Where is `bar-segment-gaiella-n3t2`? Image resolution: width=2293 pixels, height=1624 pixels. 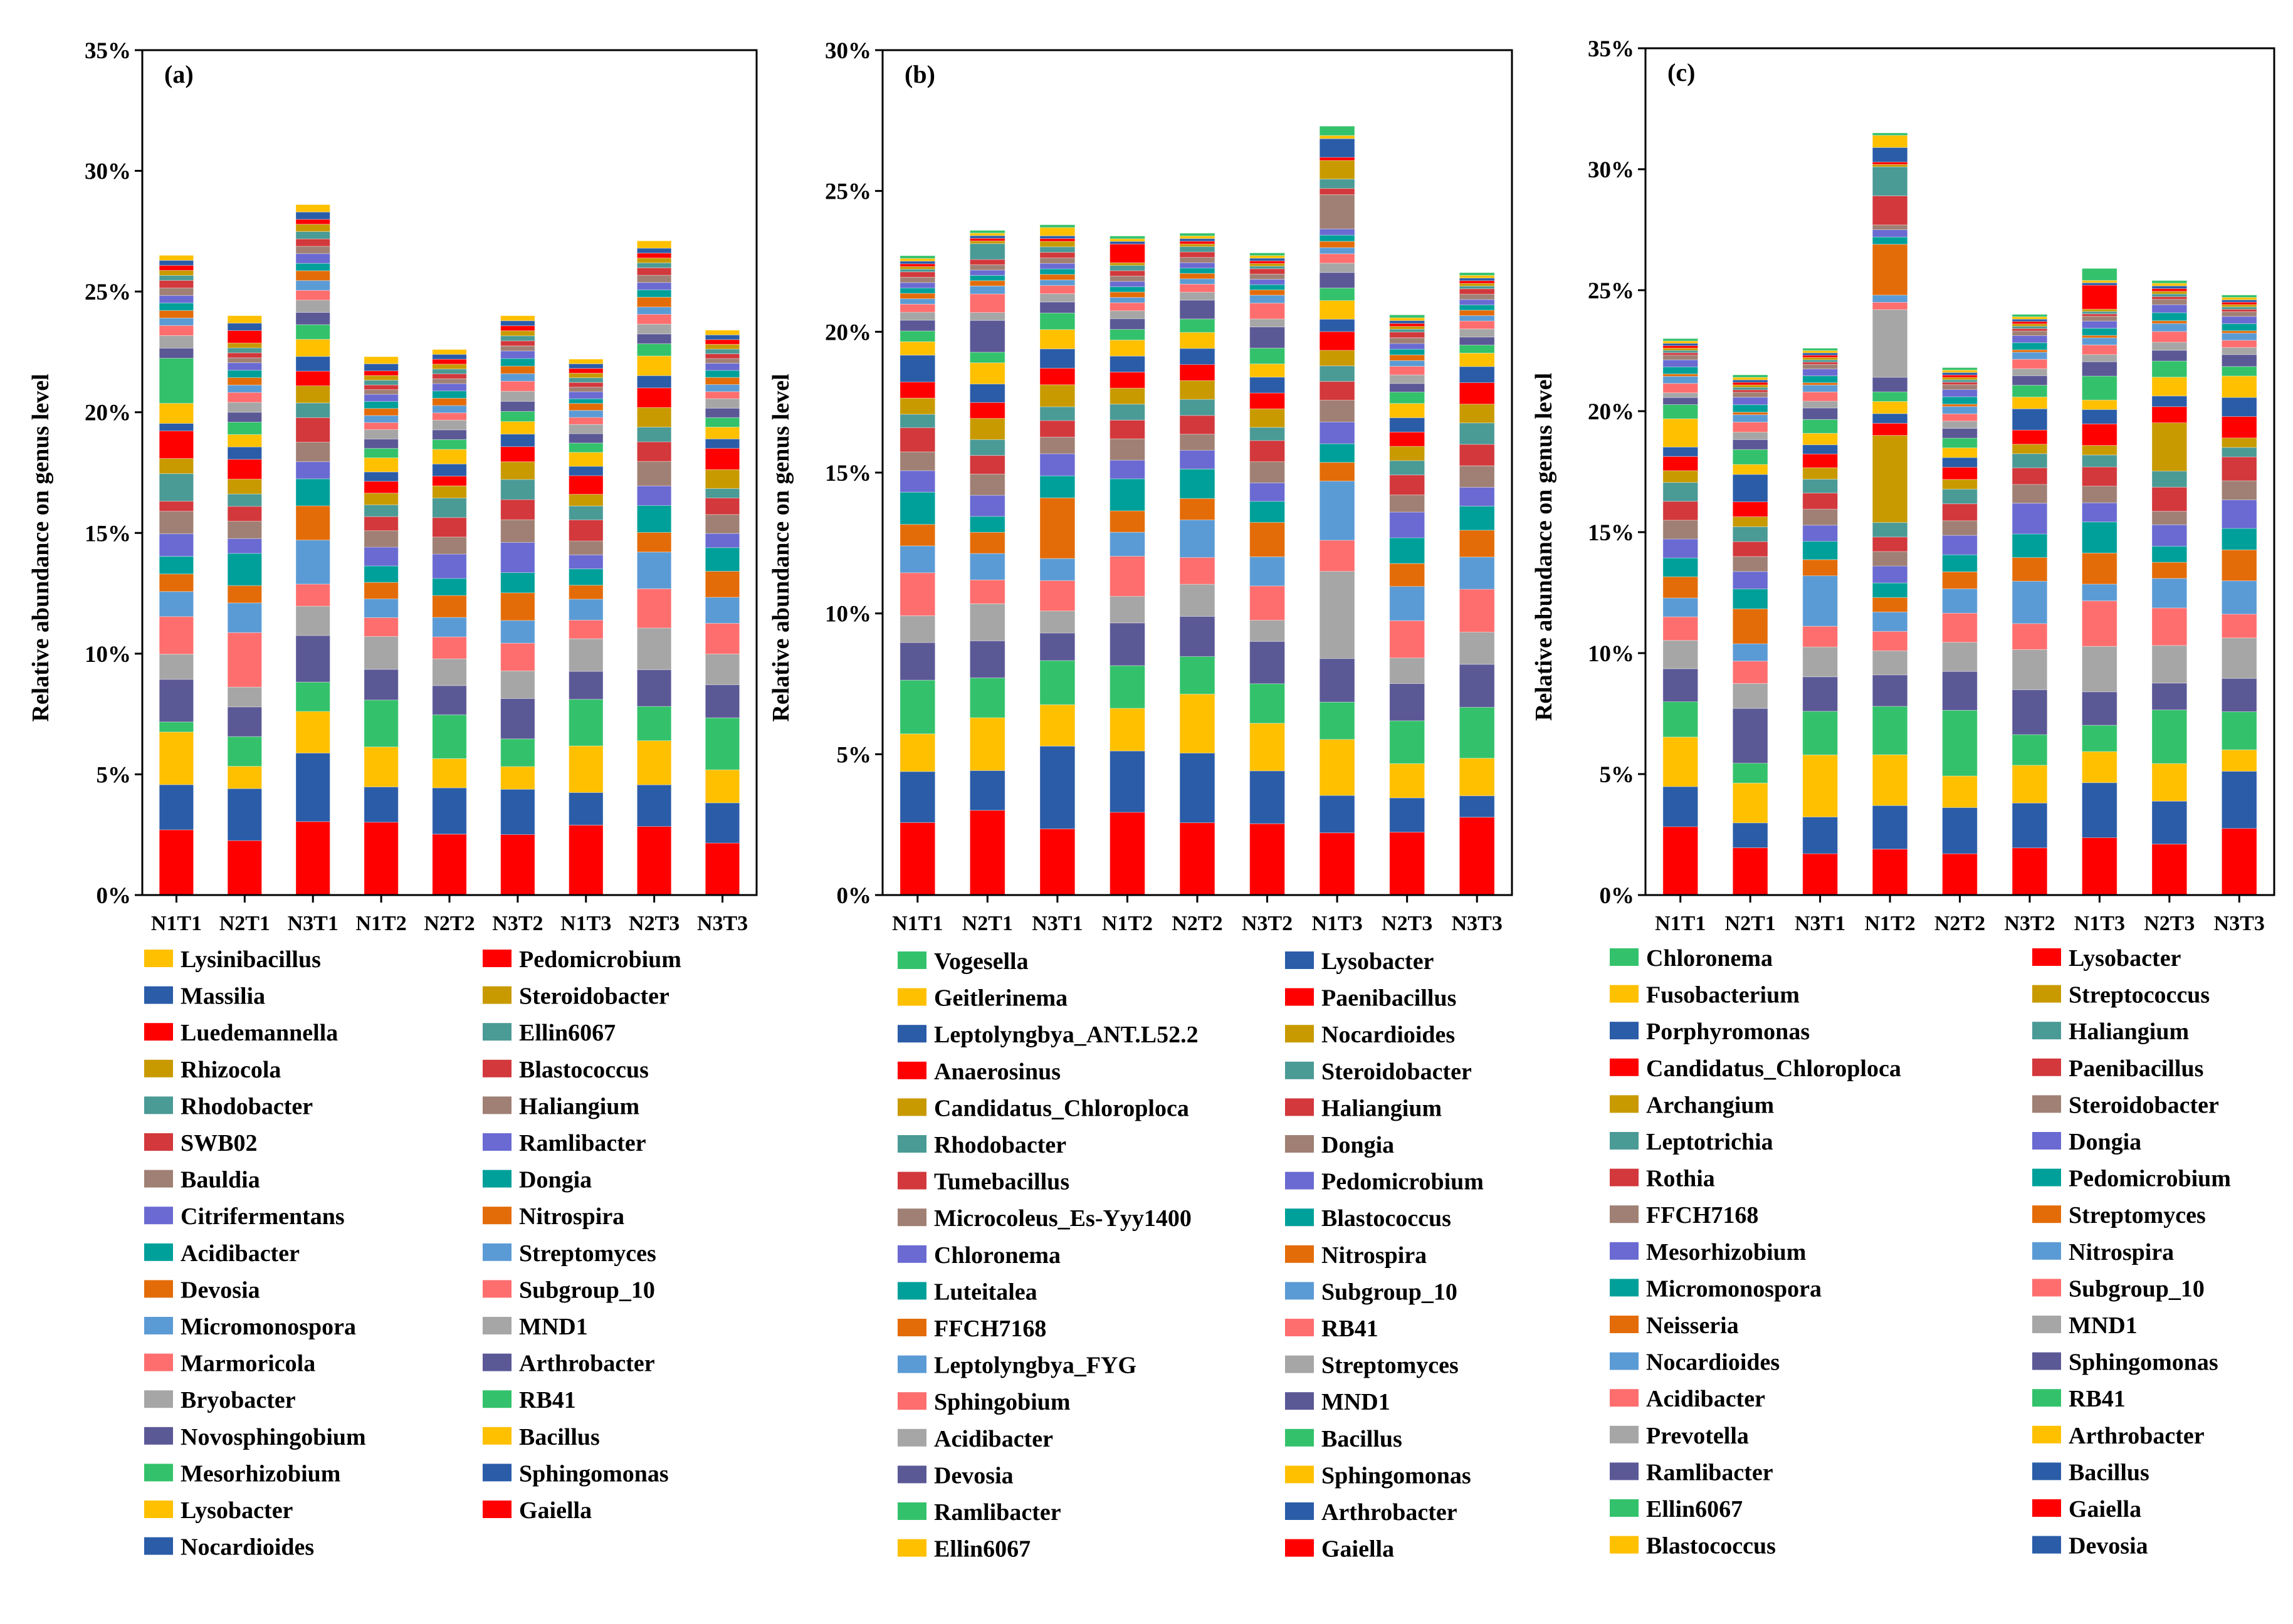 bar-segment-gaiella-n3t2 is located at coordinates (2030, 872).